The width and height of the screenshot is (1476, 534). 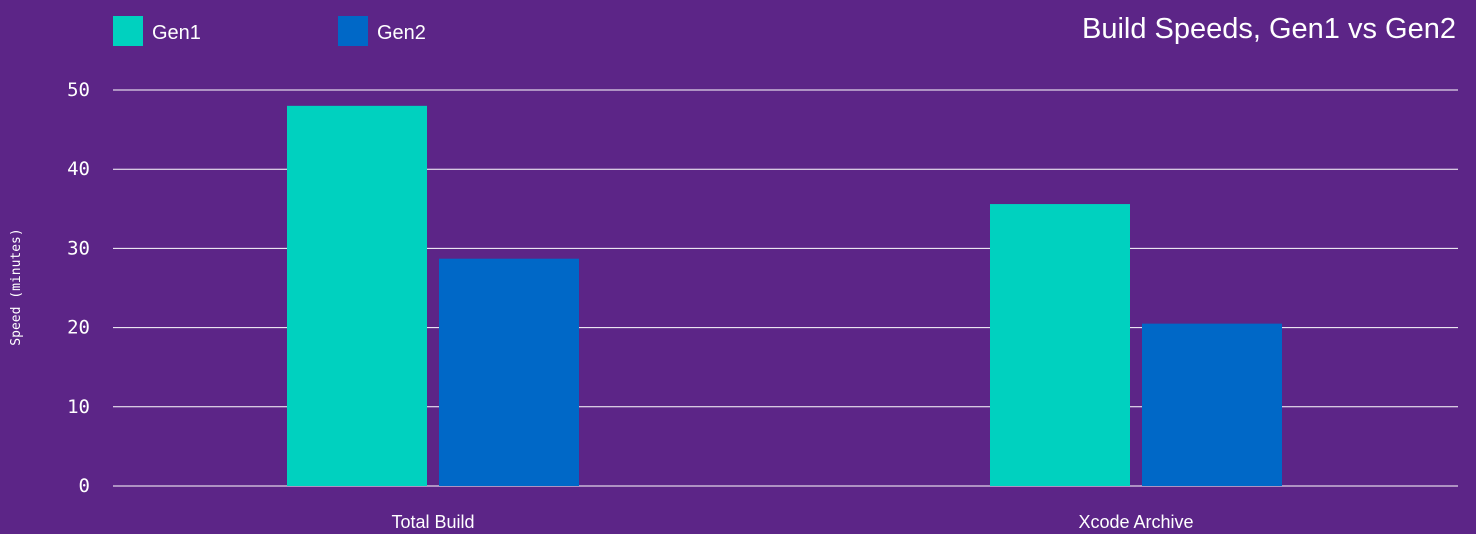 What do you see at coordinates (1135, 522) in the screenshot?
I see `x-tick-label: Xcode Archive` at bounding box center [1135, 522].